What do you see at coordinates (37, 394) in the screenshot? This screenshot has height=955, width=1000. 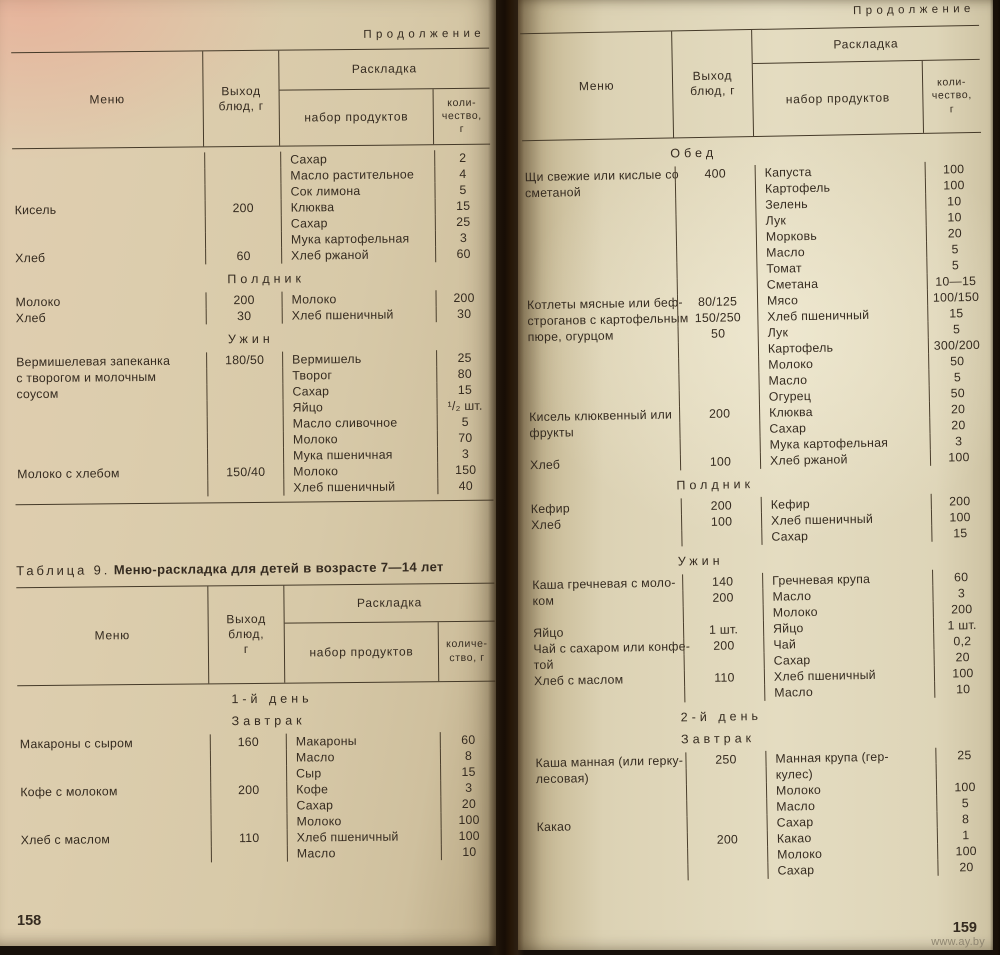 I see `menu-cell: соусом` at bounding box center [37, 394].